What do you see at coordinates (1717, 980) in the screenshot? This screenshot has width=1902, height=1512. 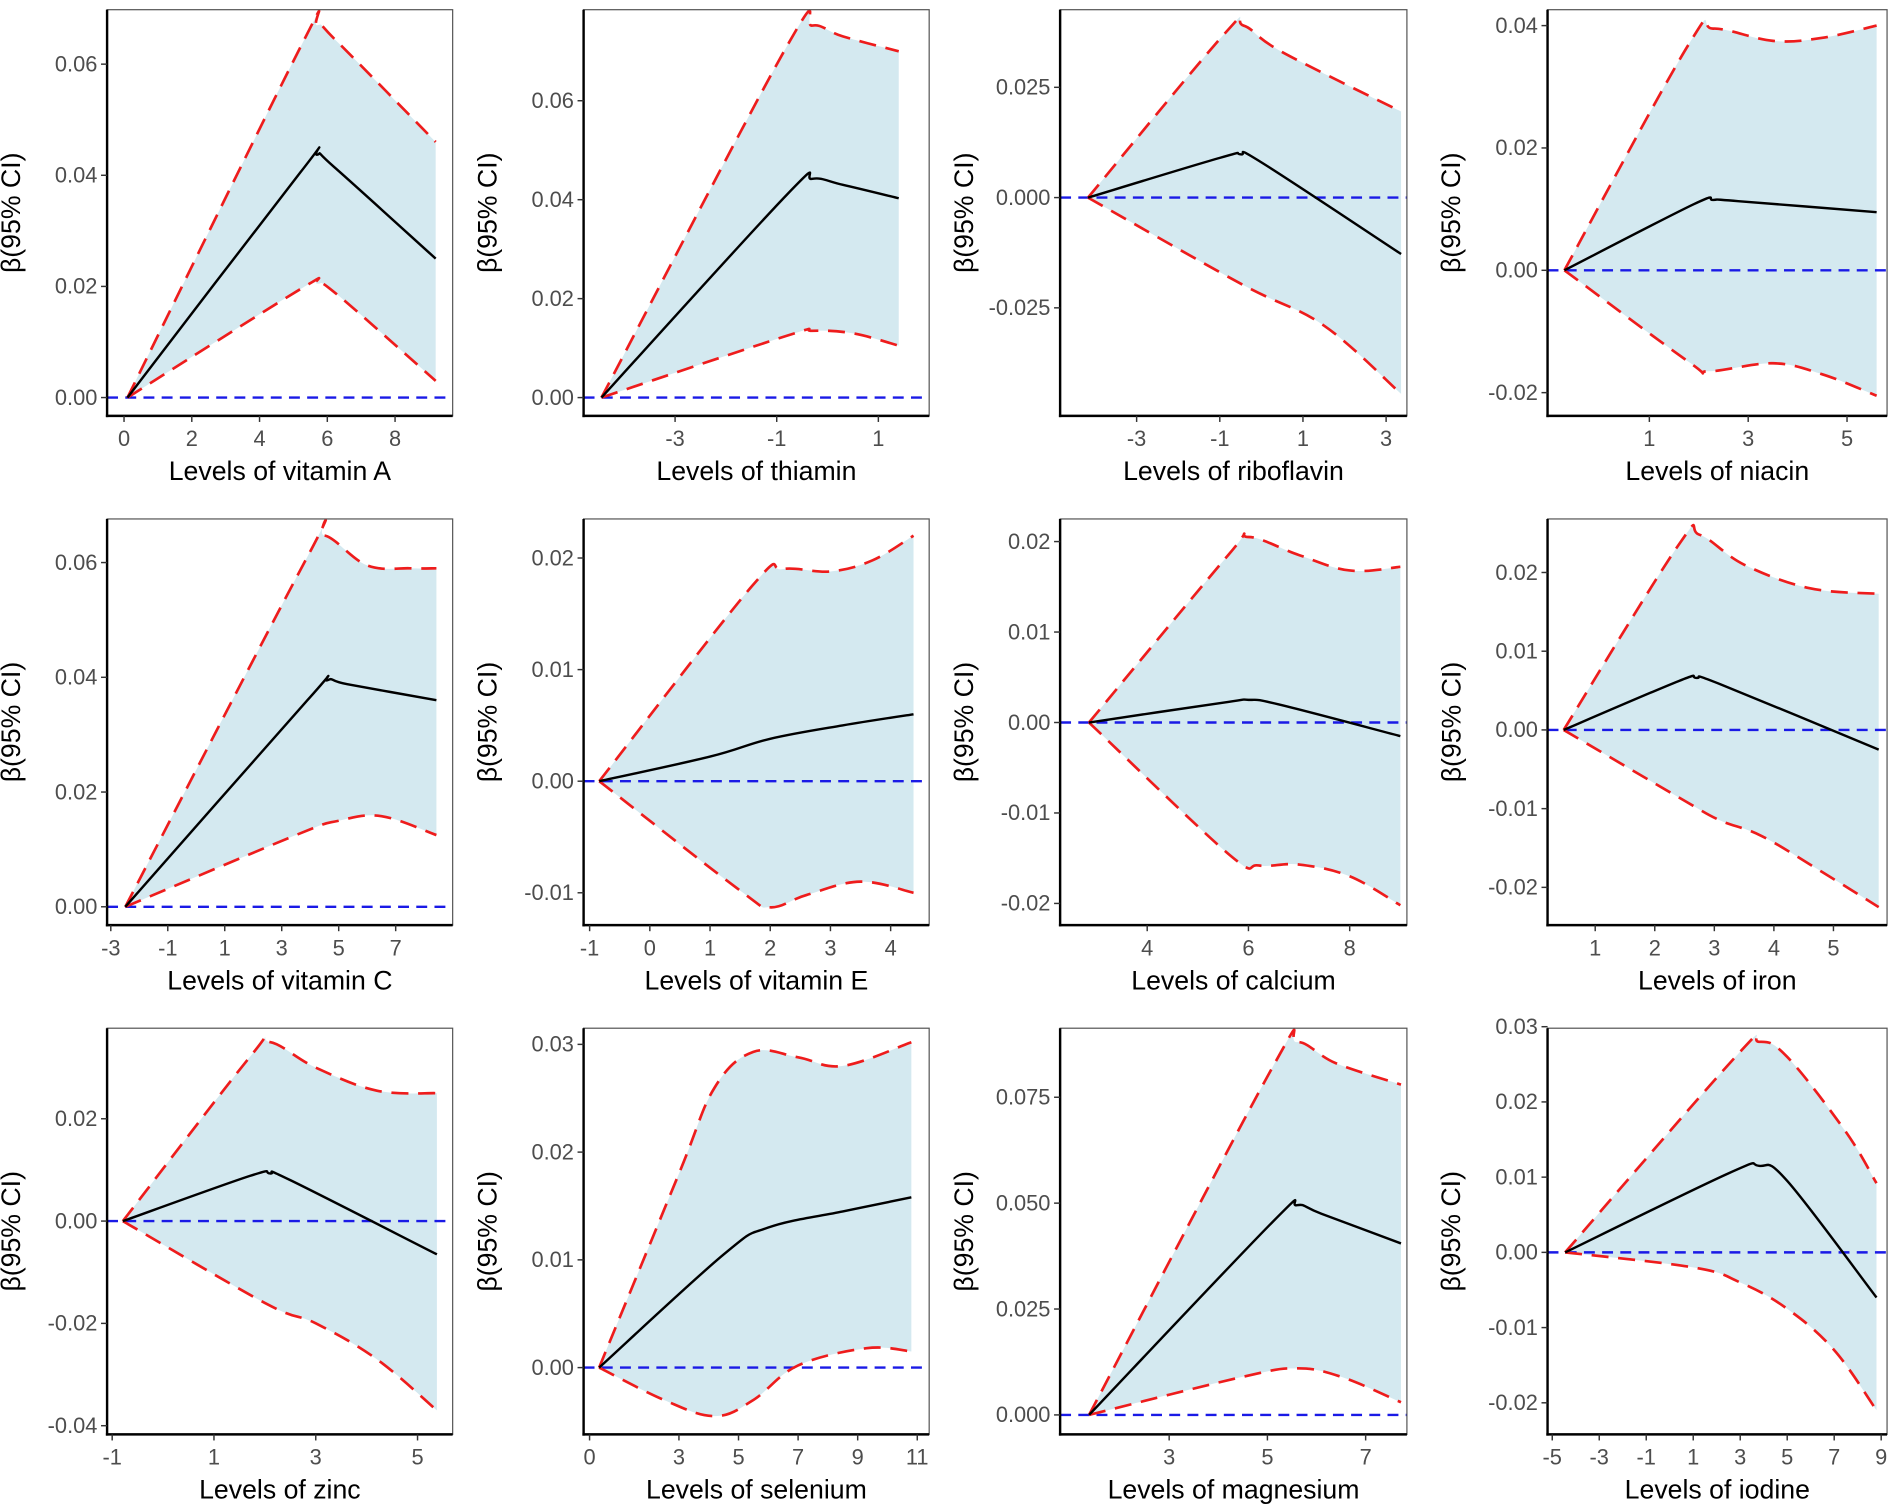 I see `x-axis-title: Levels of iron` at bounding box center [1717, 980].